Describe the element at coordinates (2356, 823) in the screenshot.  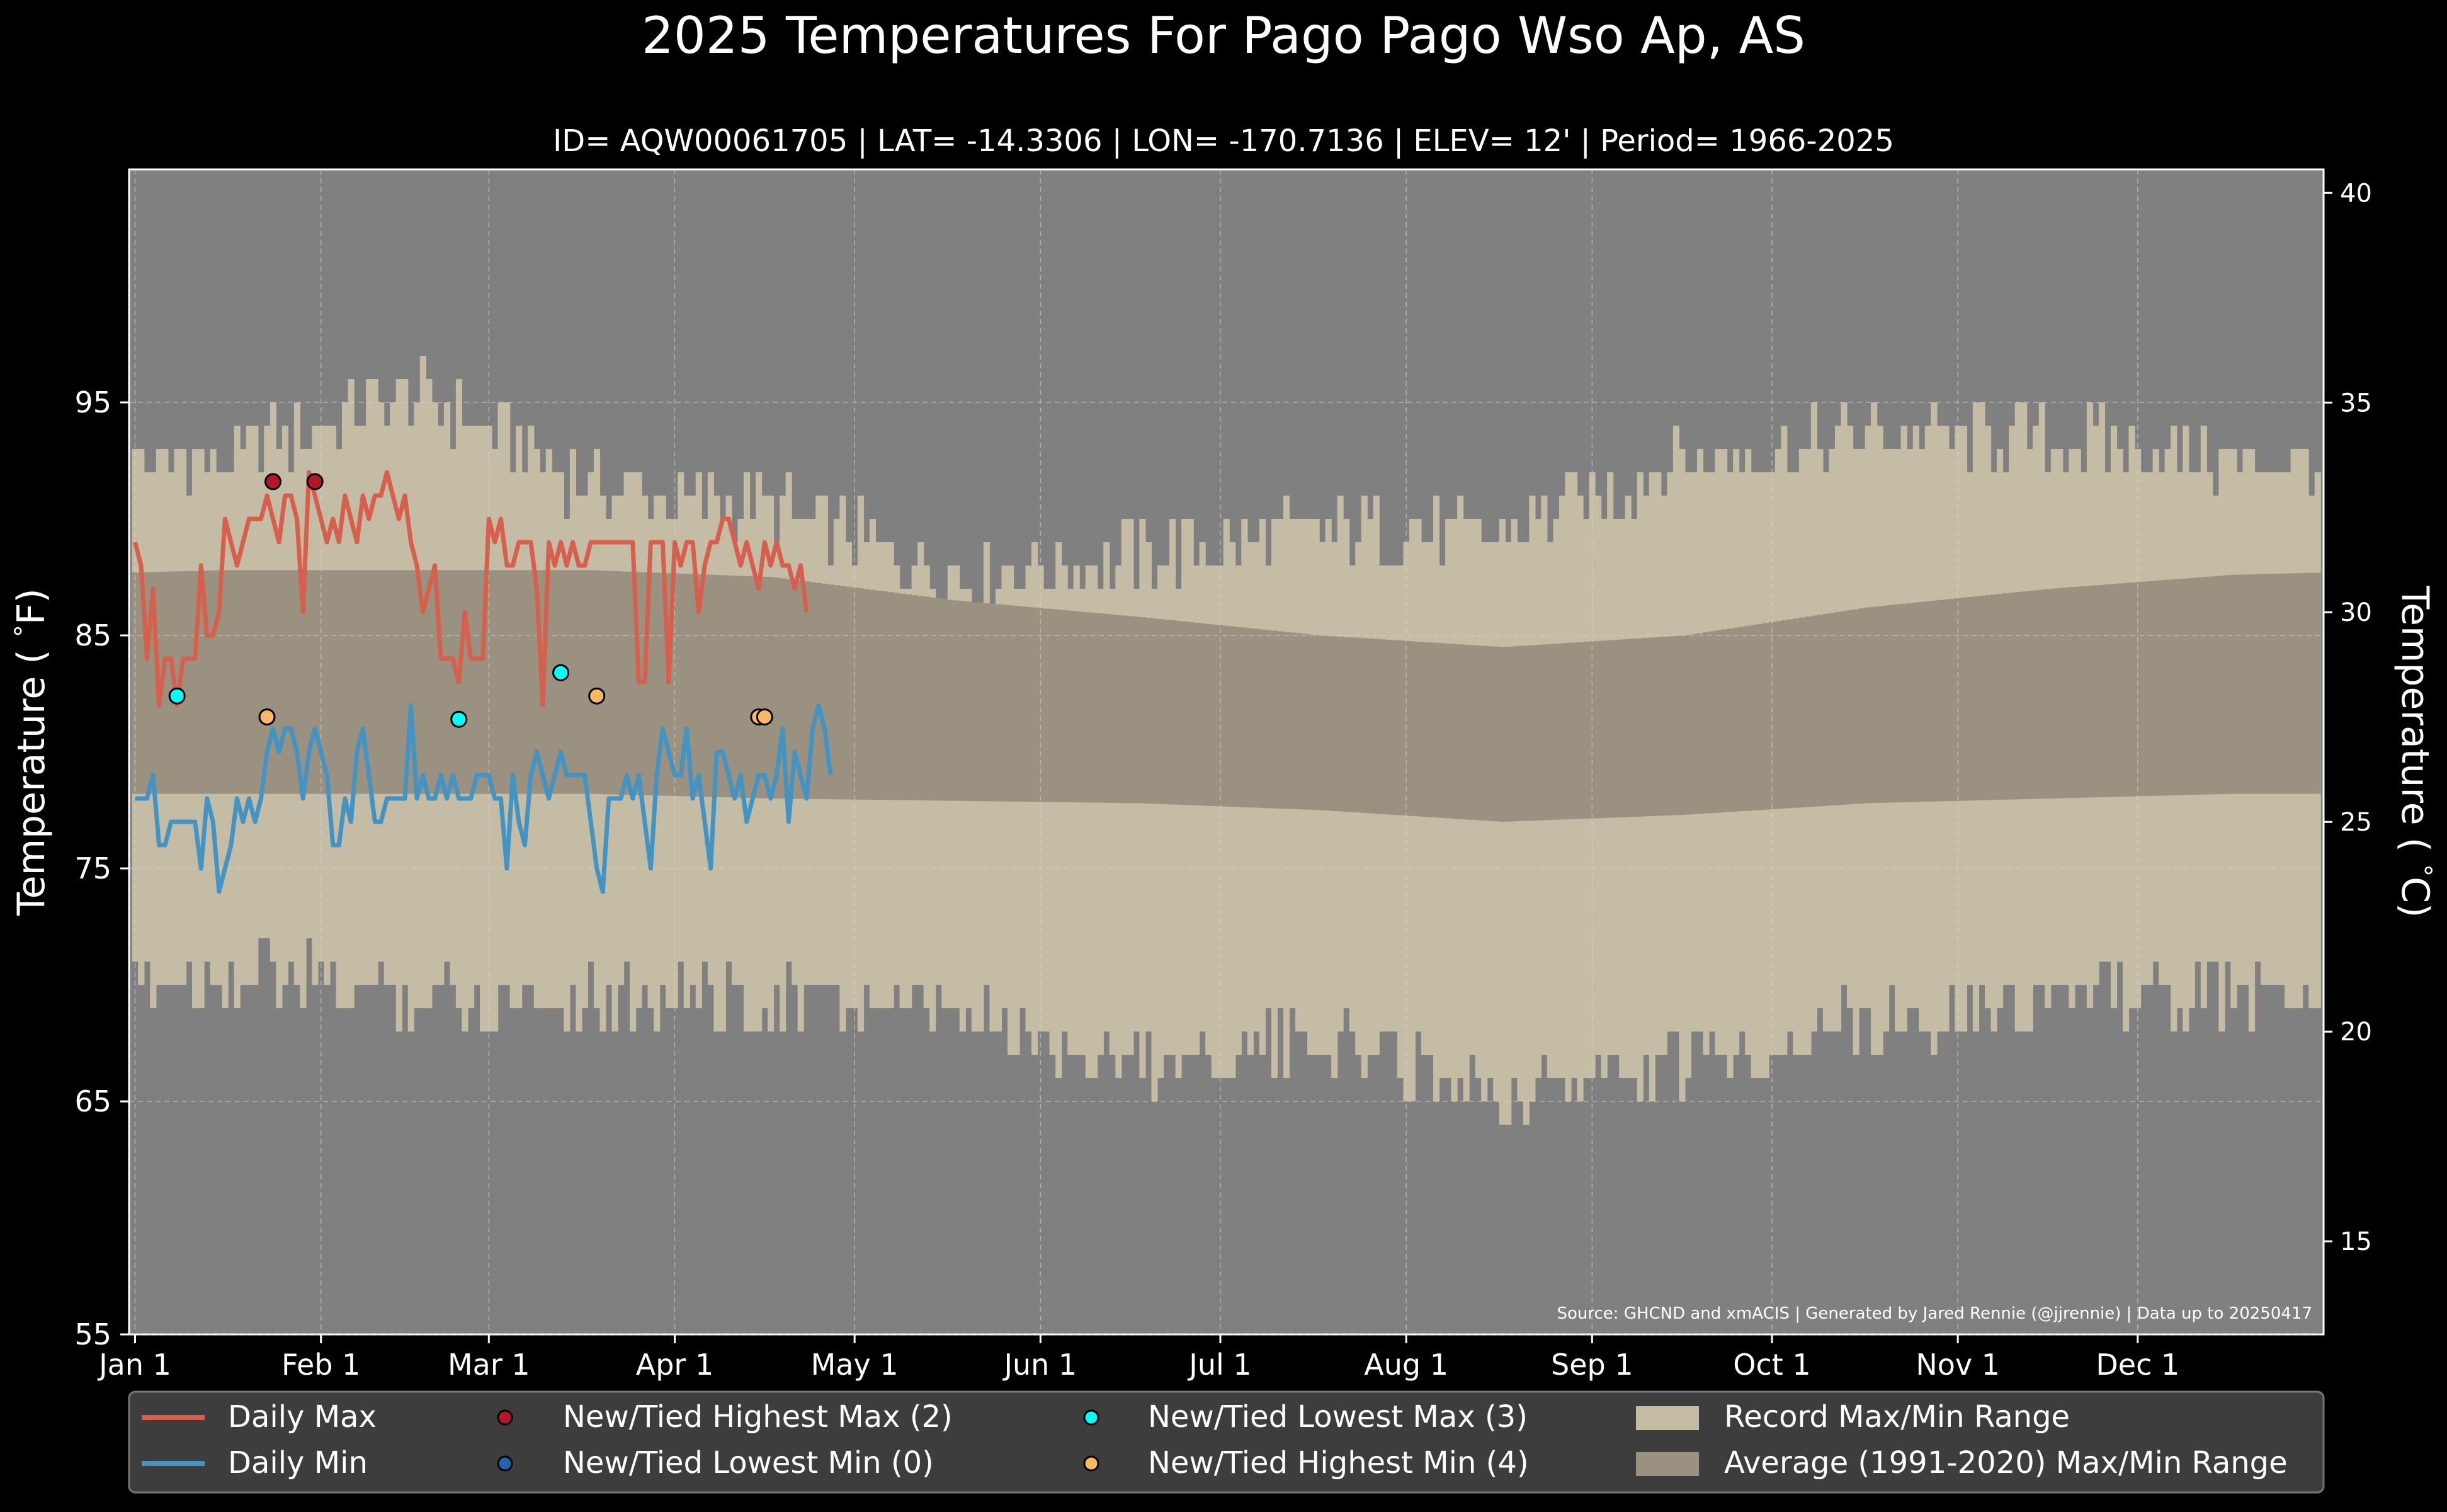
I see `y-tick-label-right: 25` at that location.